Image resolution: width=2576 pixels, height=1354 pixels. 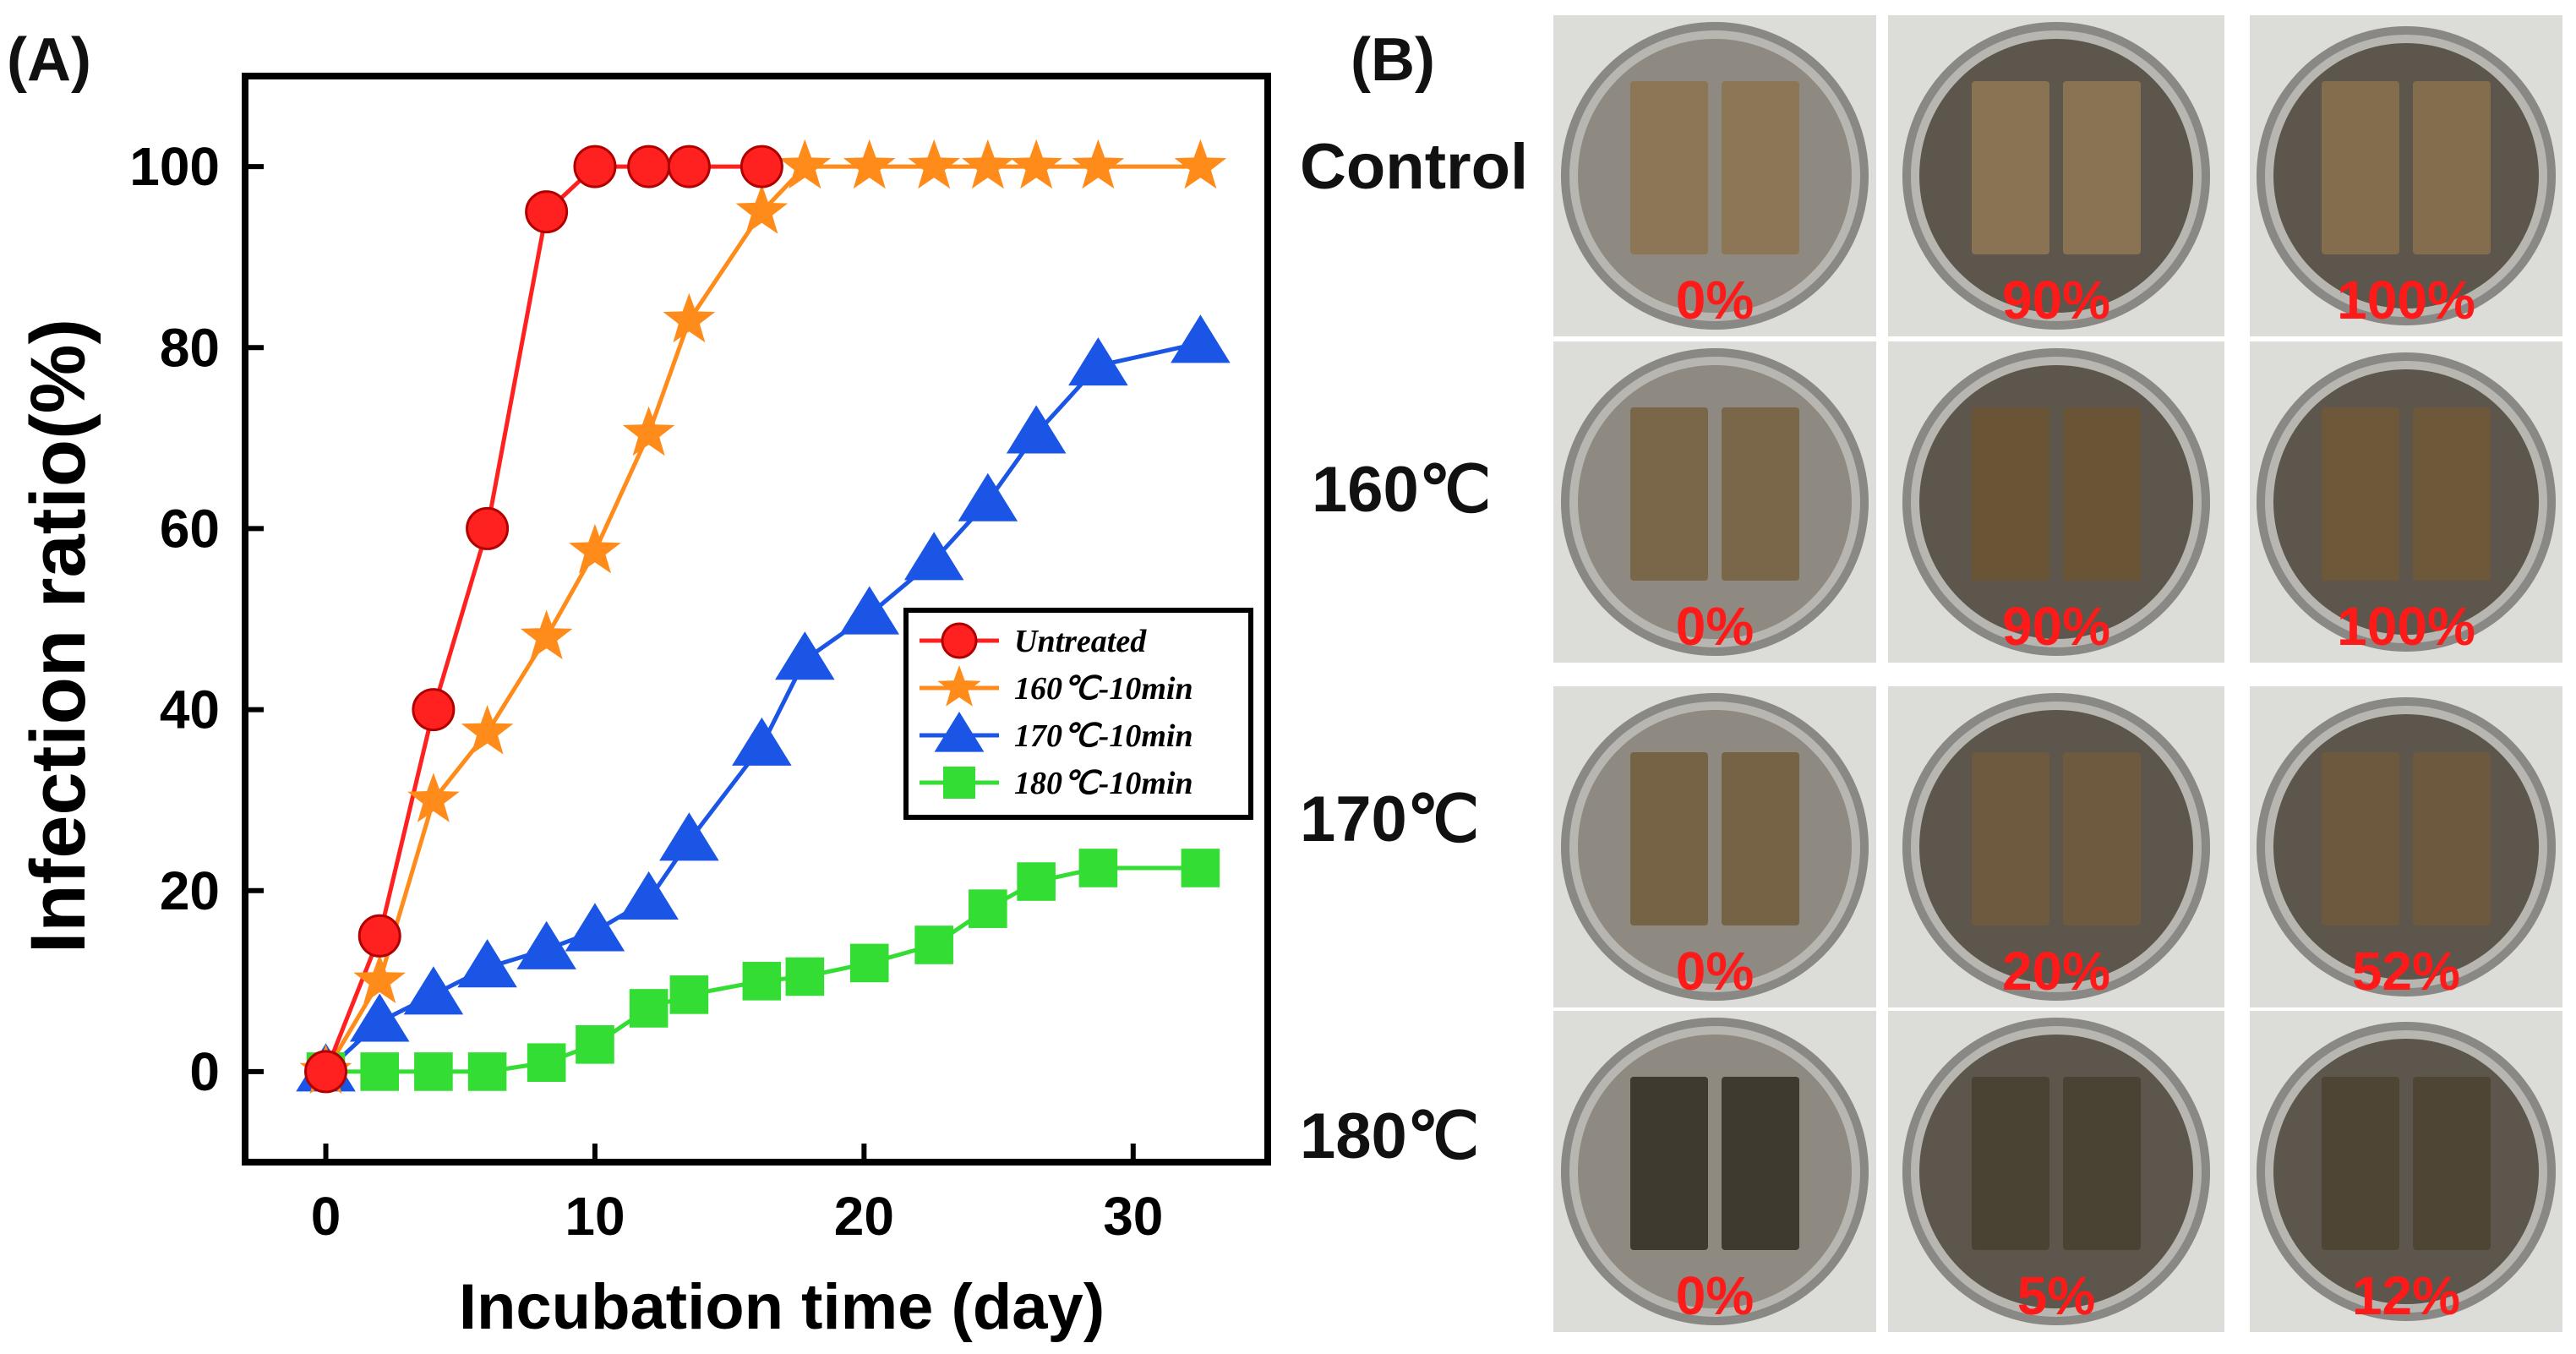 What do you see at coordinates (595, 1216) in the screenshot?
I see `x-tick-label: 10` at bounding box center [595, 1216].